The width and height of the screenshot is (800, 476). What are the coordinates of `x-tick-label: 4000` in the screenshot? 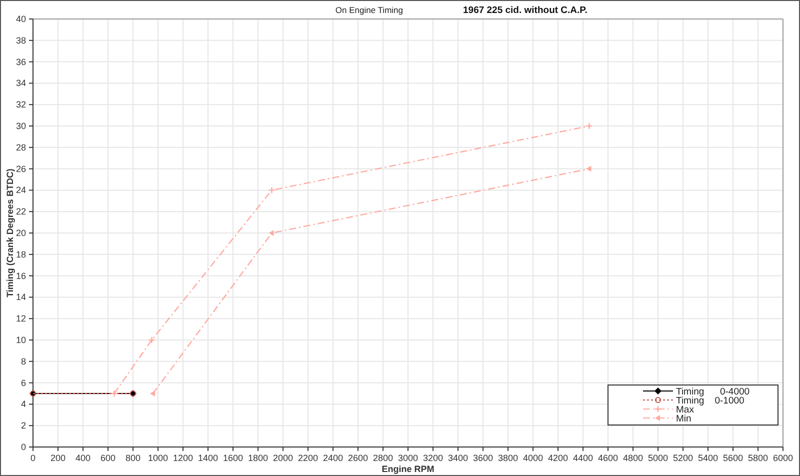 It's located at (533, 458).